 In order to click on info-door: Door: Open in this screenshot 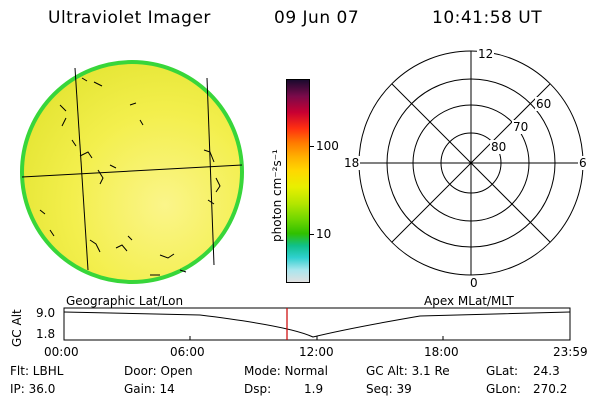, I will do `click(158, 371)`.